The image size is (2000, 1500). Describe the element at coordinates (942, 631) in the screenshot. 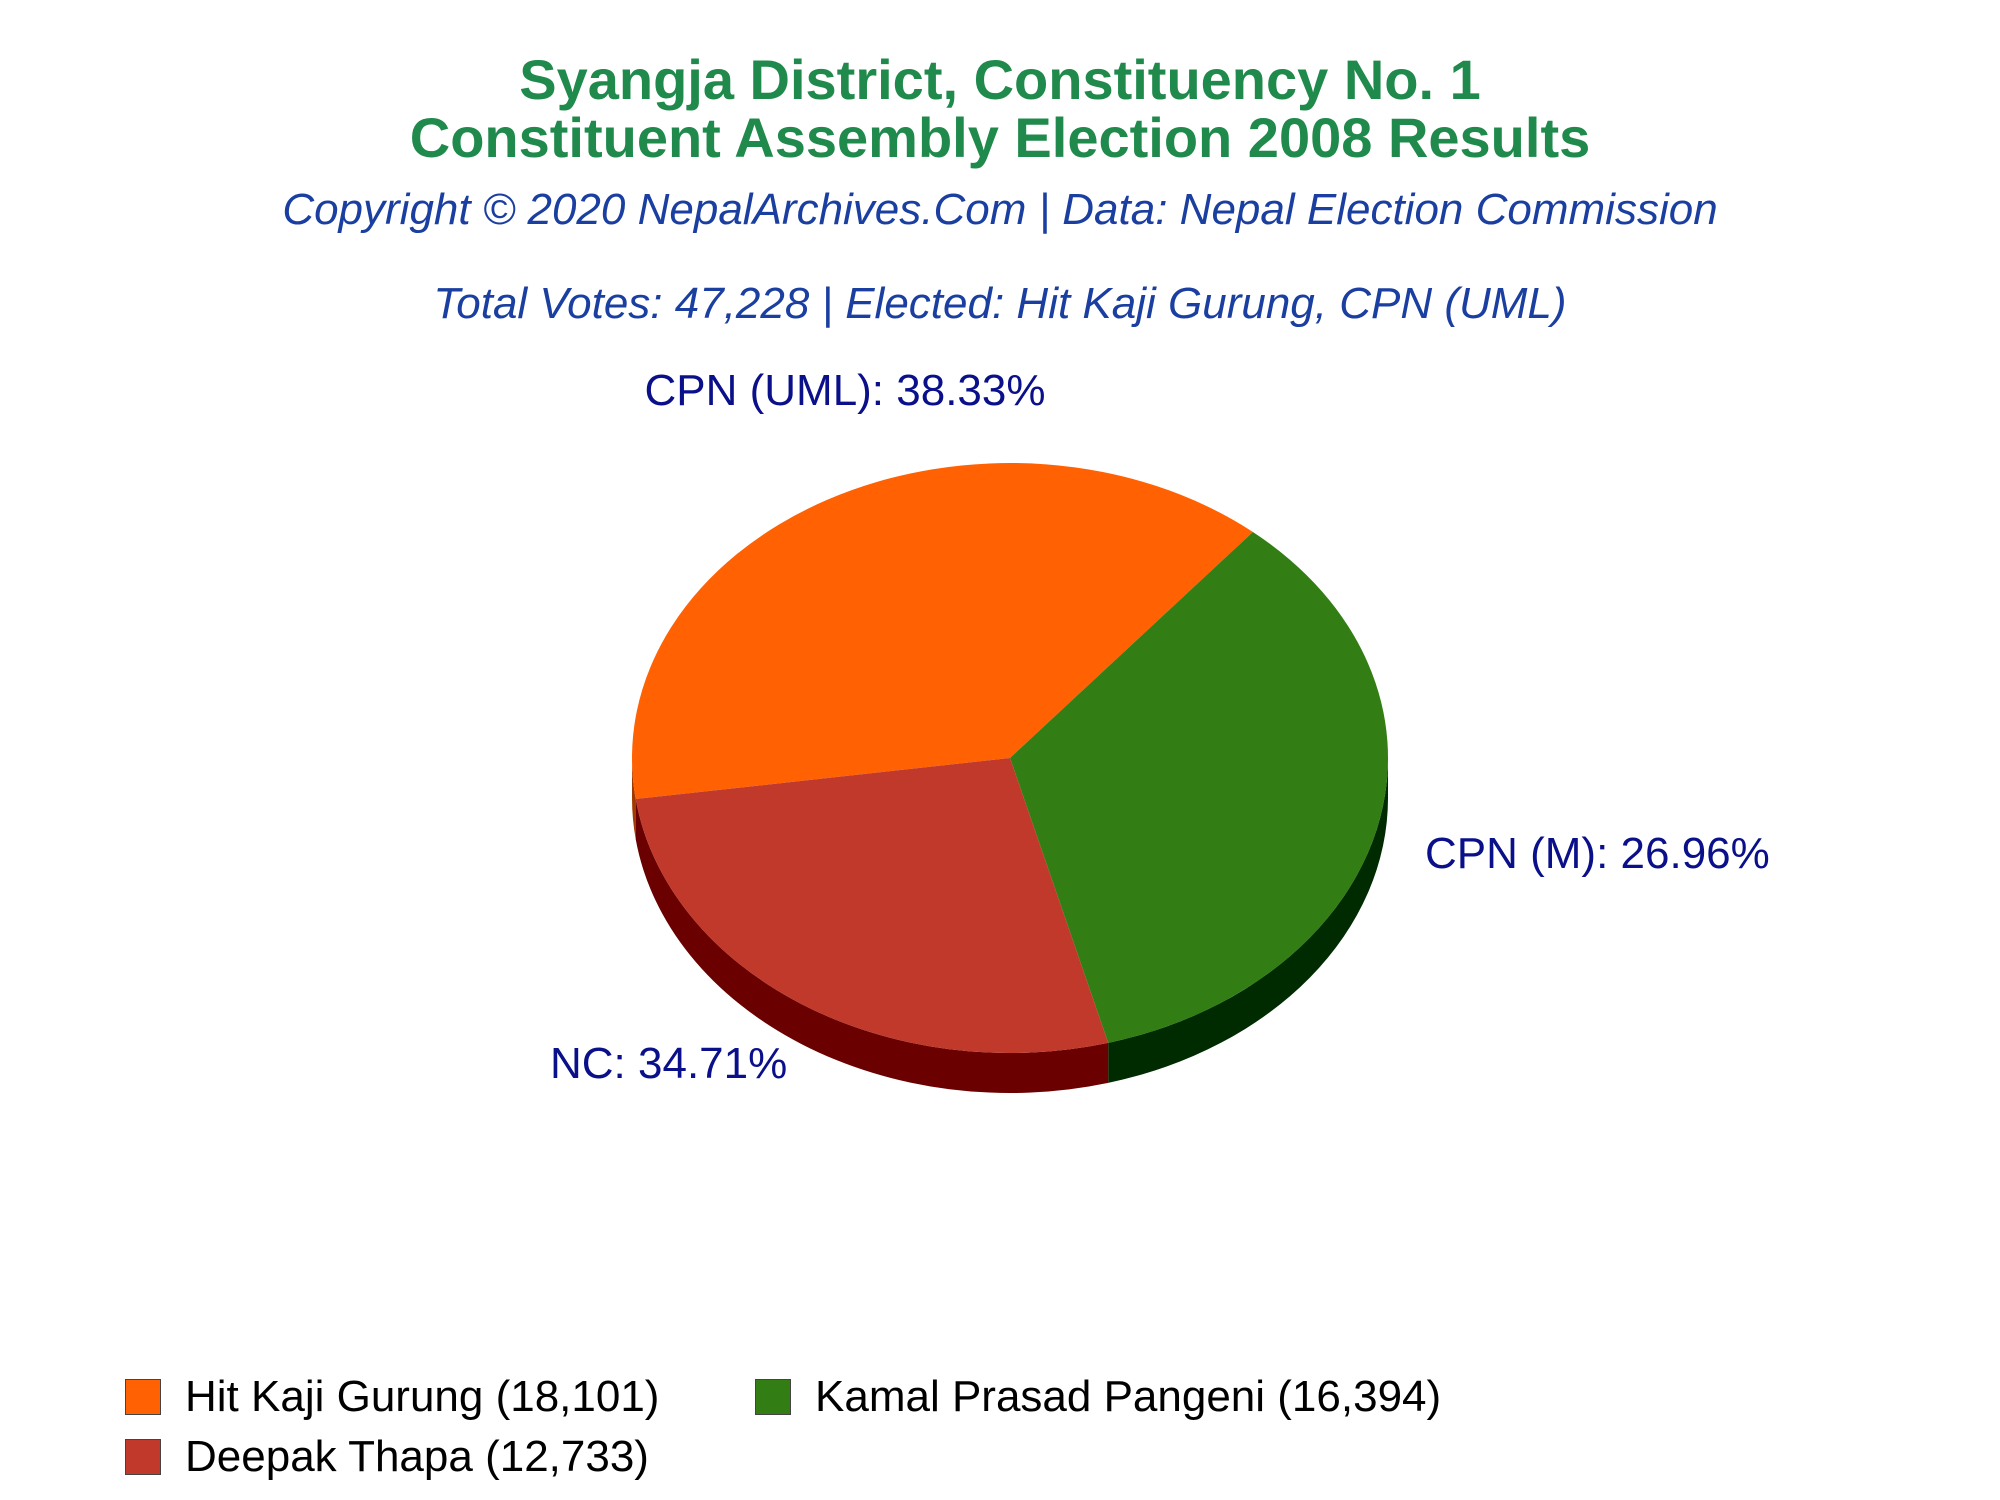

I see `pie-slice-cpn-uml` at that location.